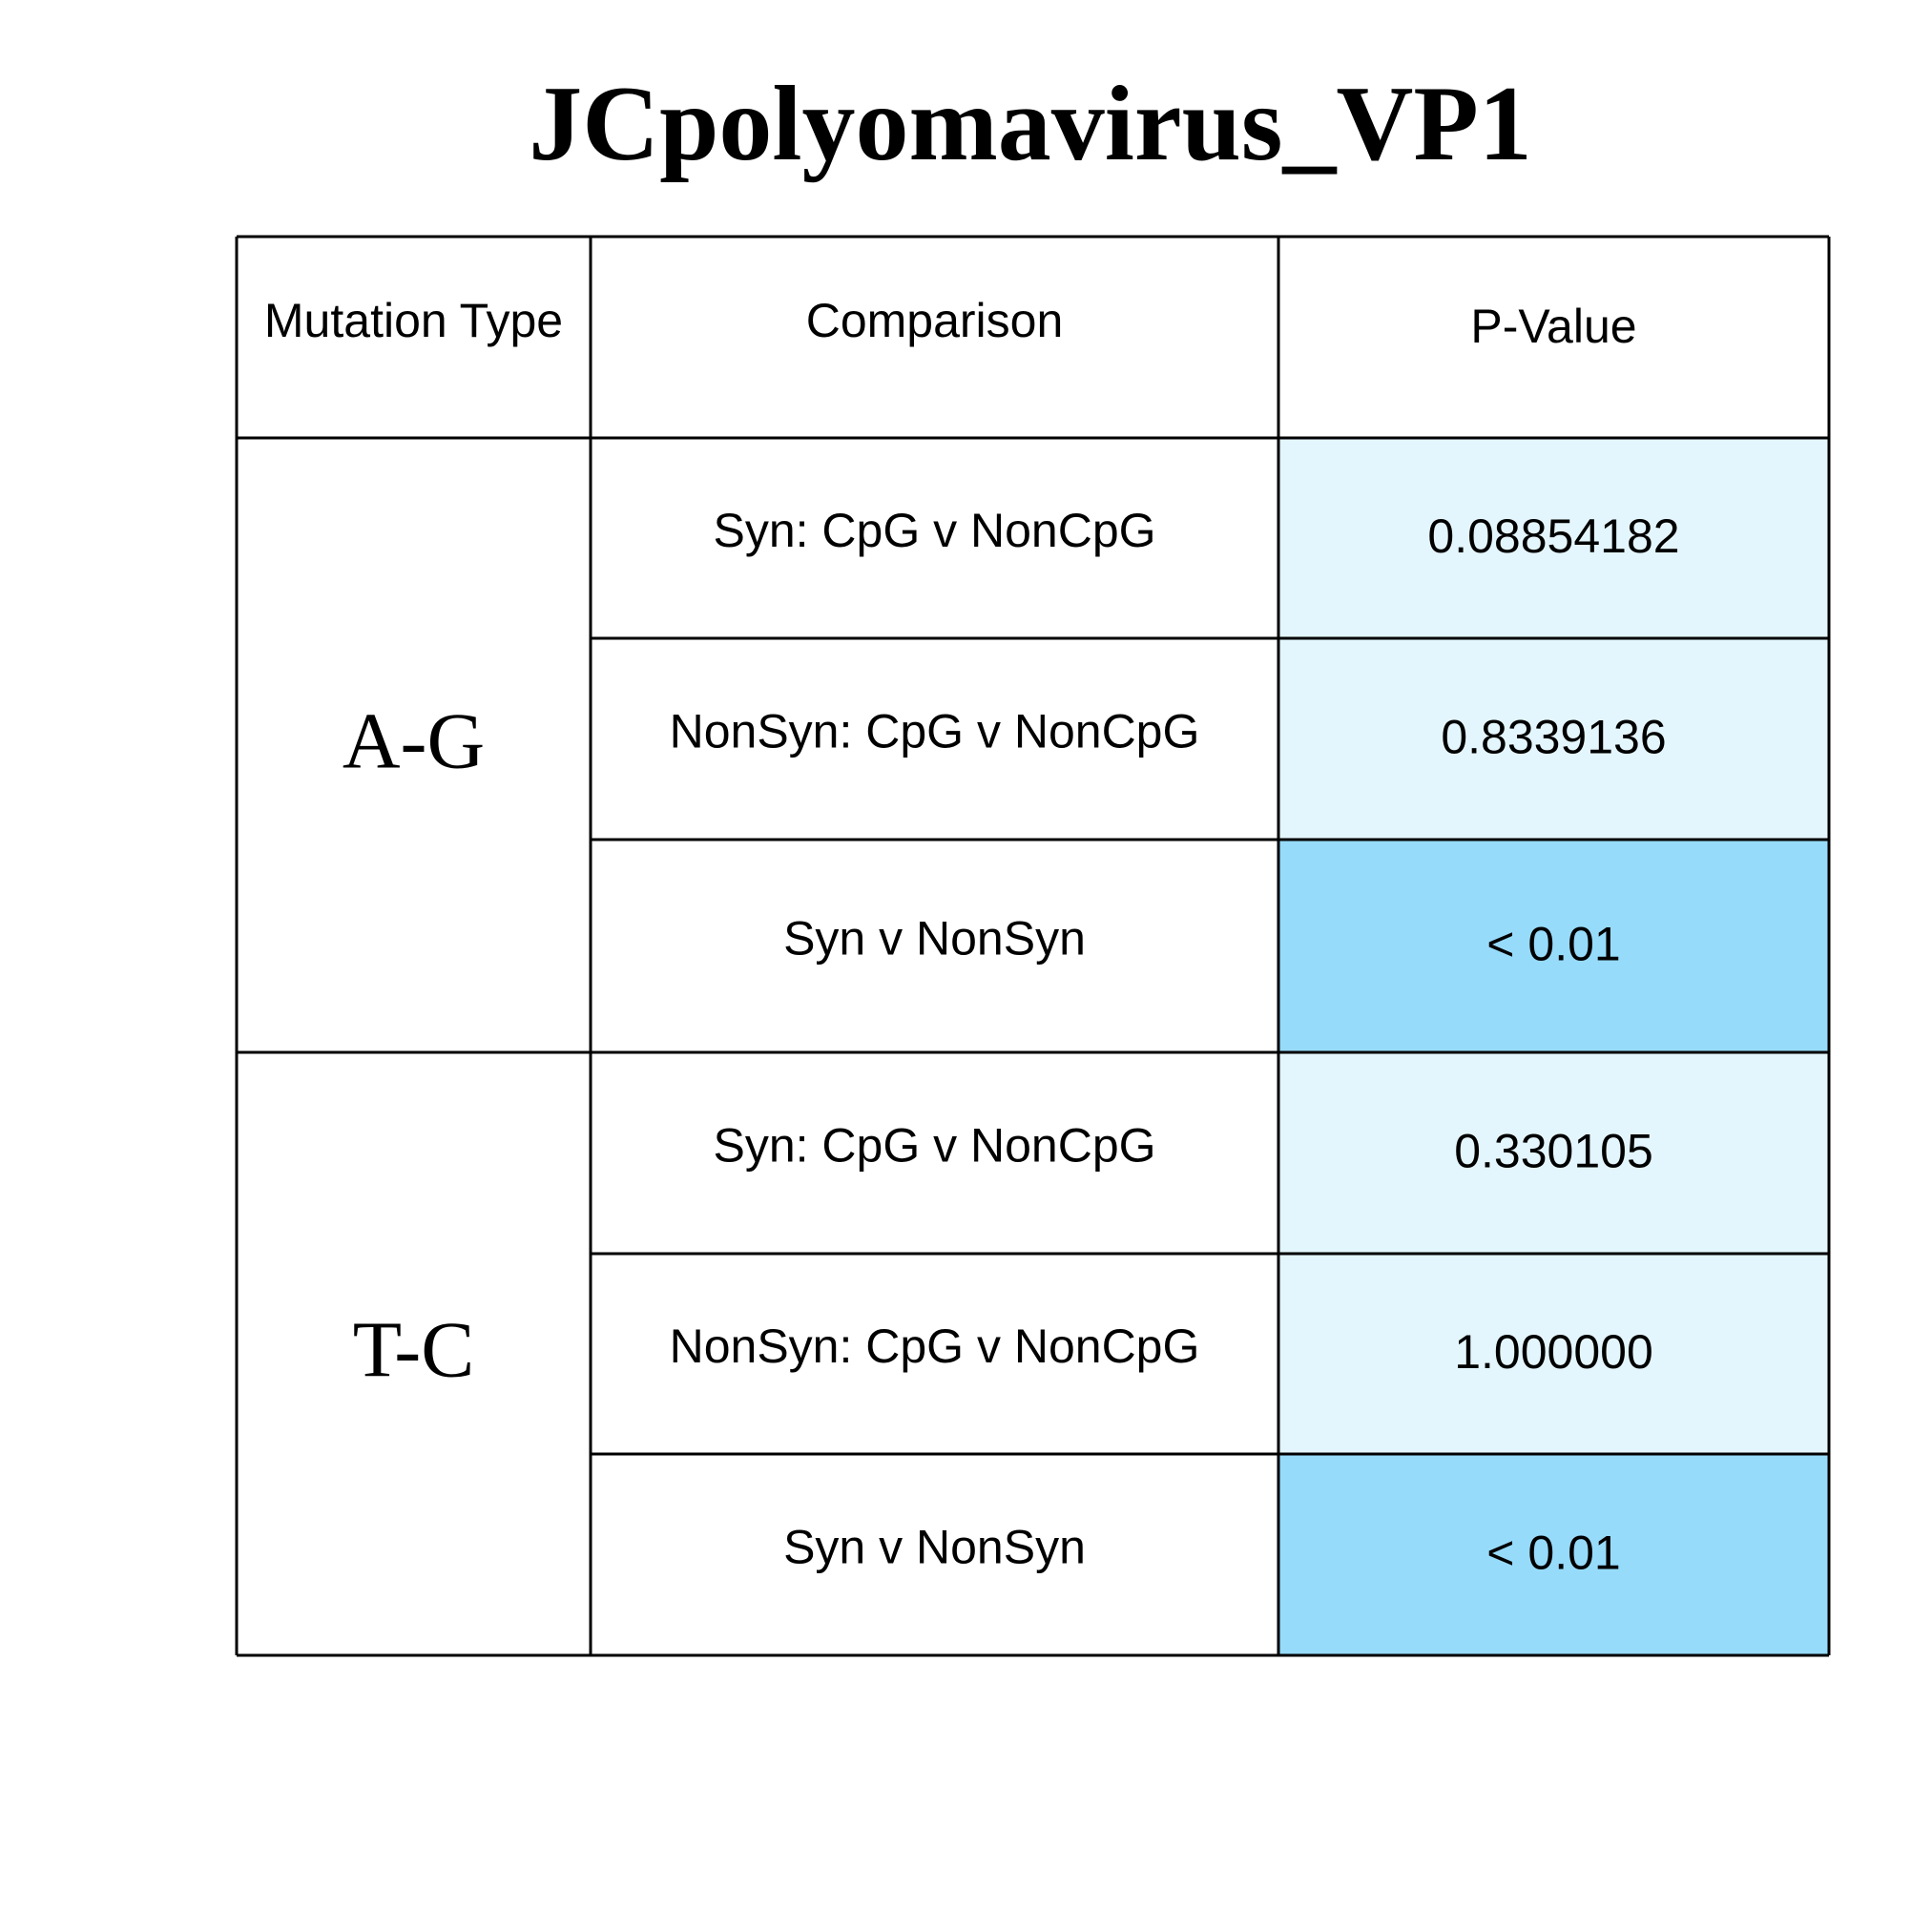  Describe the element at coordinates (934, 939) in the screenshot. I see `comparison-label-1-3: Syn v NonSyn` at that location.